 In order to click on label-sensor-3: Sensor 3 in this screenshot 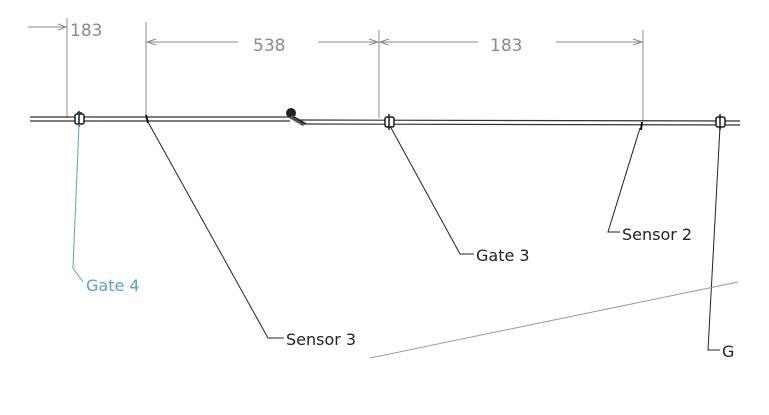, I will do `click(321, 339)`.